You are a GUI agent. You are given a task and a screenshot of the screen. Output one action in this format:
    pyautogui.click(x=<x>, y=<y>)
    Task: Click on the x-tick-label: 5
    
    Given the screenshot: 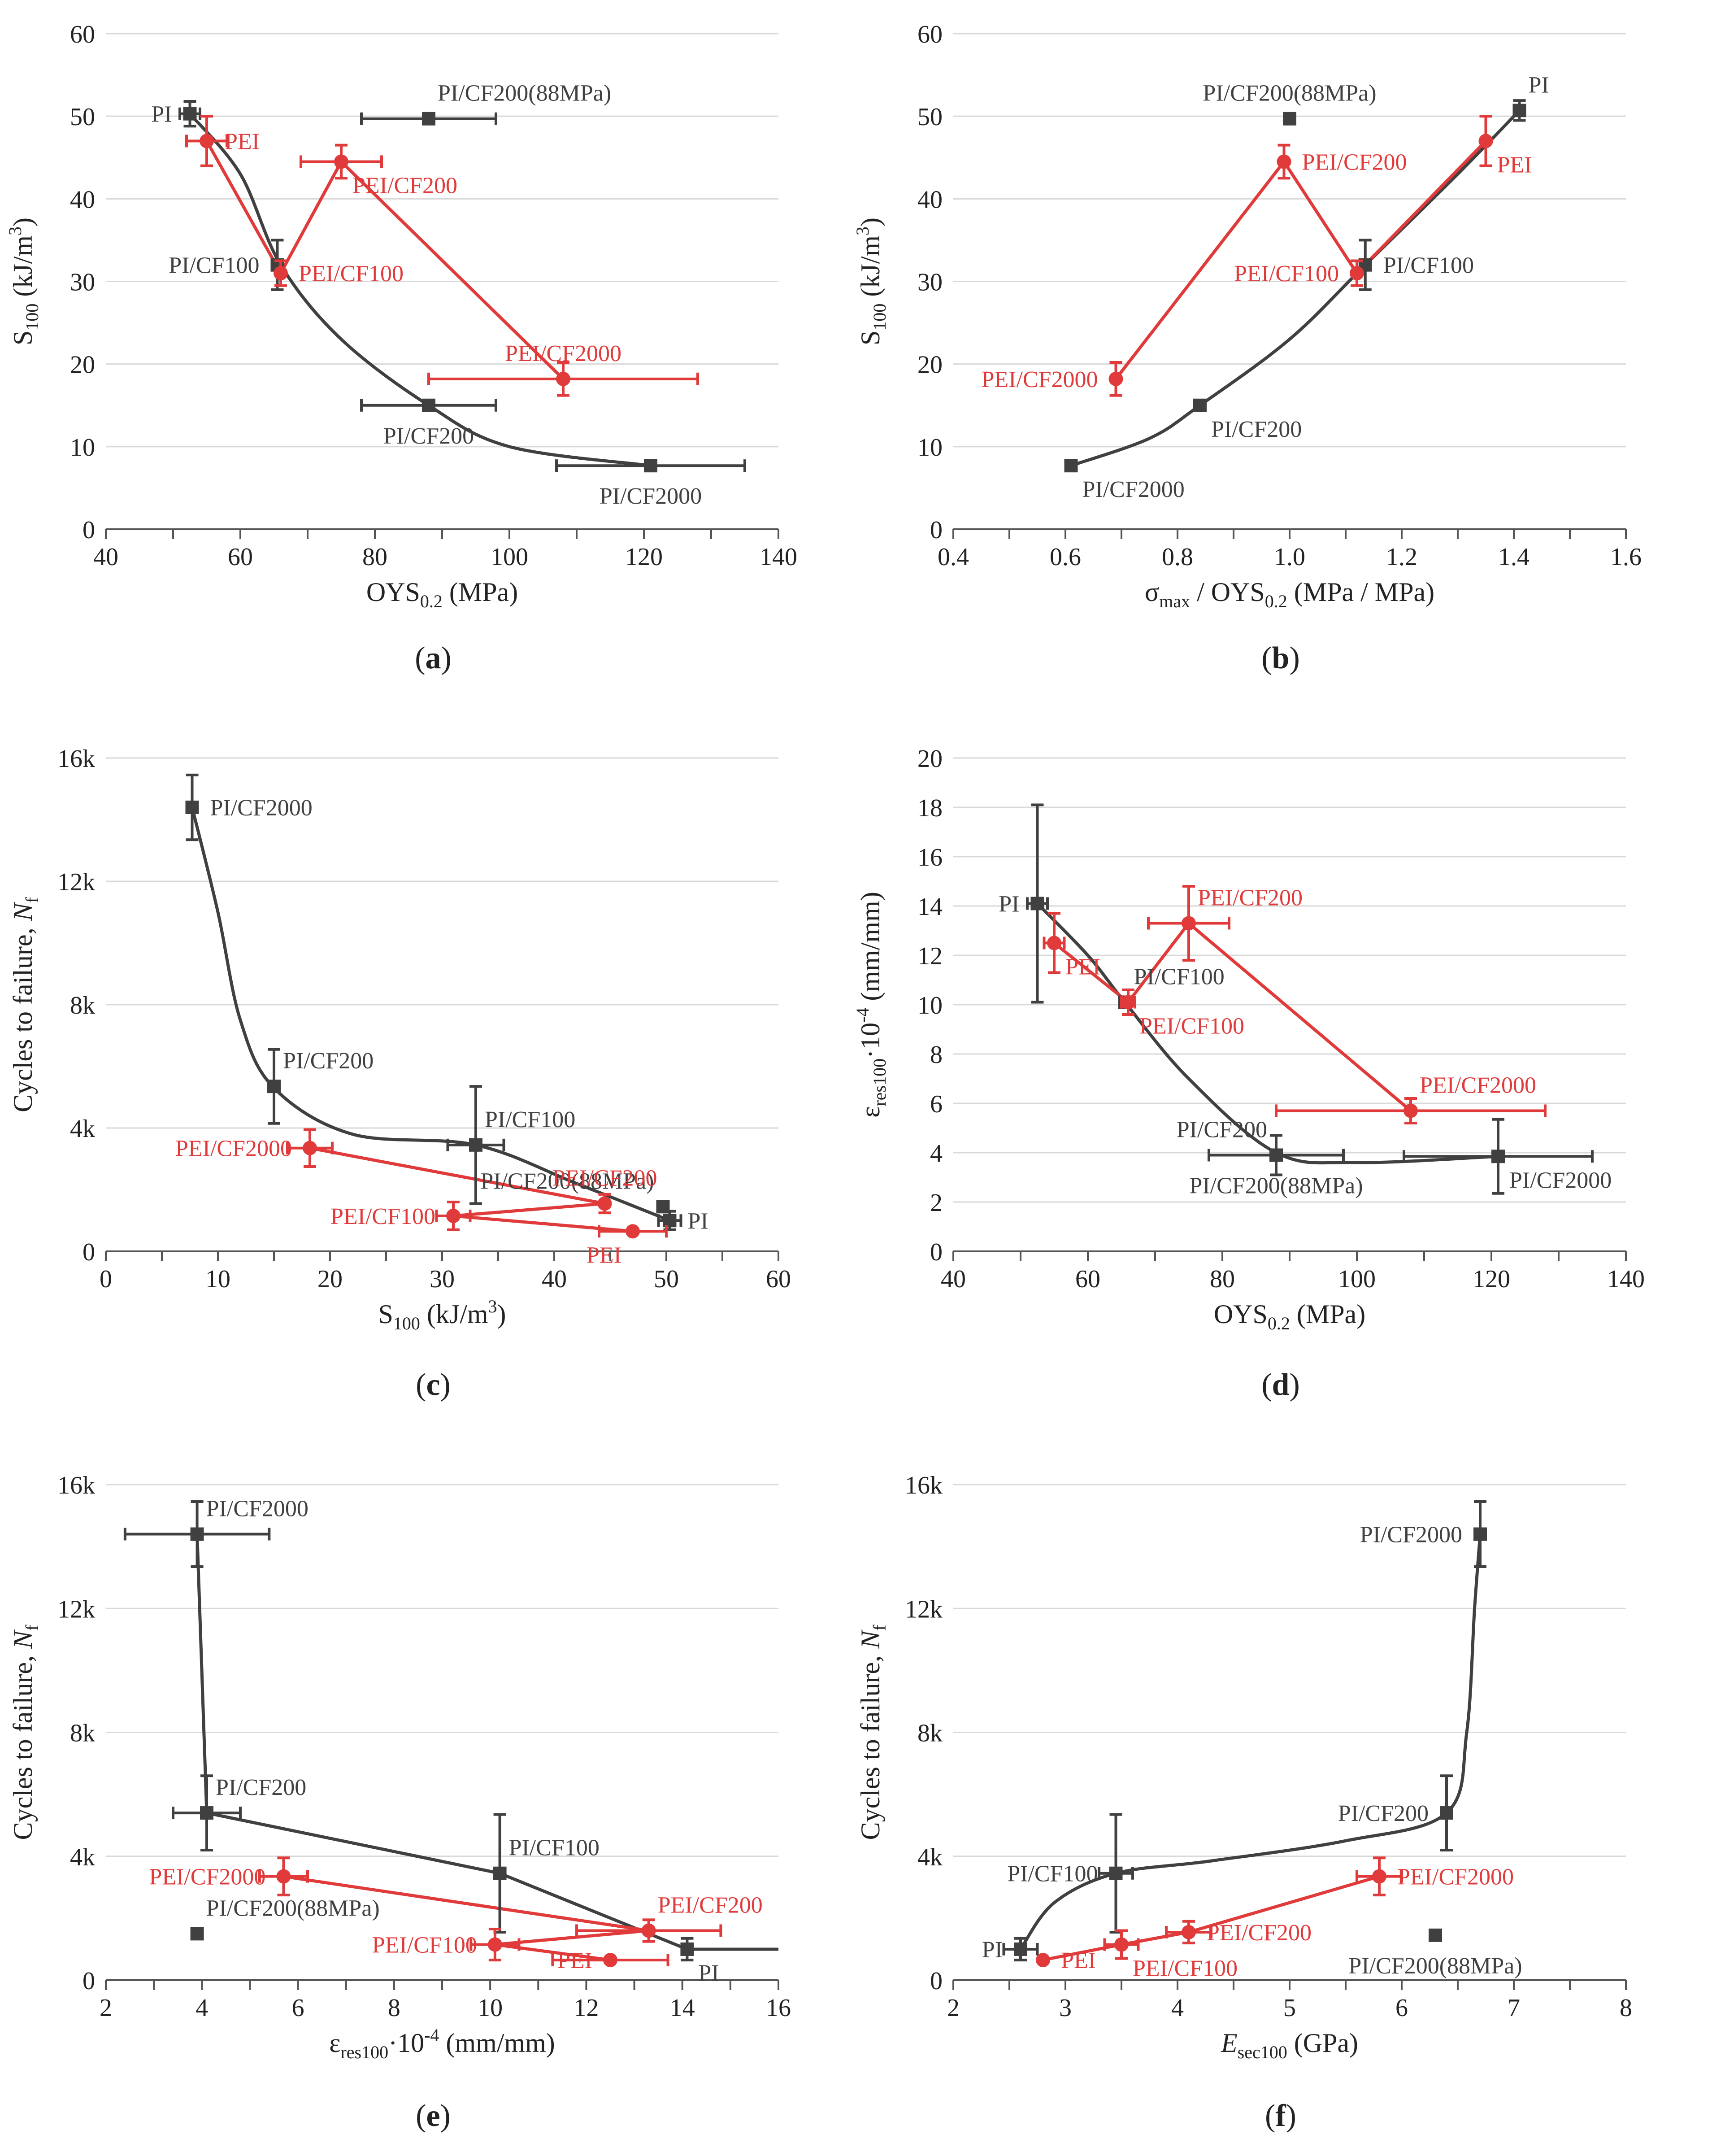 What is the action you would take?
    pyautogui.click(x=1289, y=2008)
    